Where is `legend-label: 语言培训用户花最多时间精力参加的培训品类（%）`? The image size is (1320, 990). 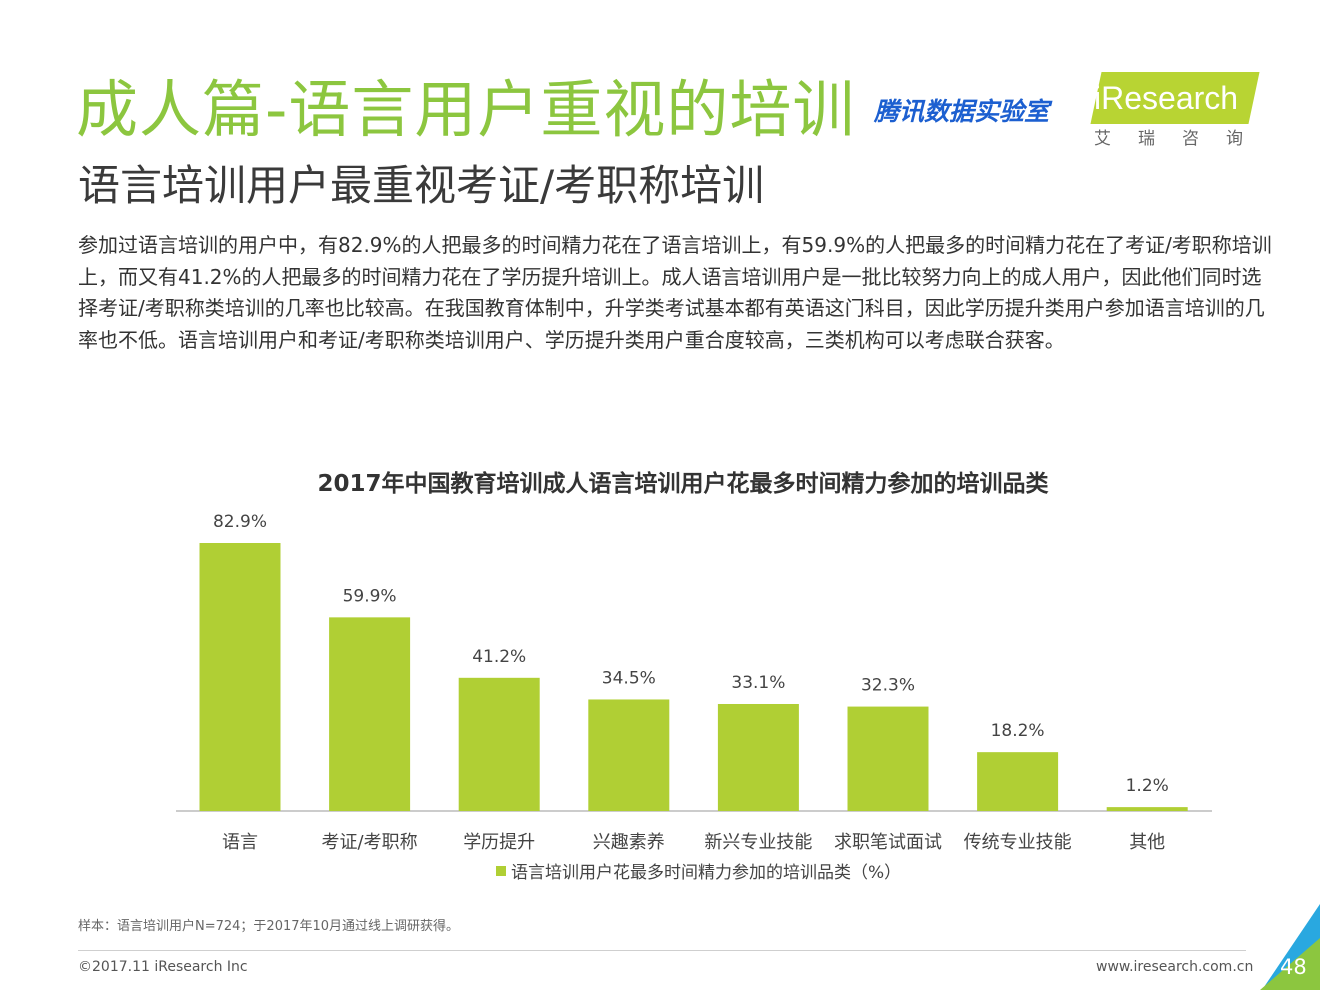 legend-label: 语言培训用户花最多时间精力参加的培训品类（%） is located at coordinates (706, 873).